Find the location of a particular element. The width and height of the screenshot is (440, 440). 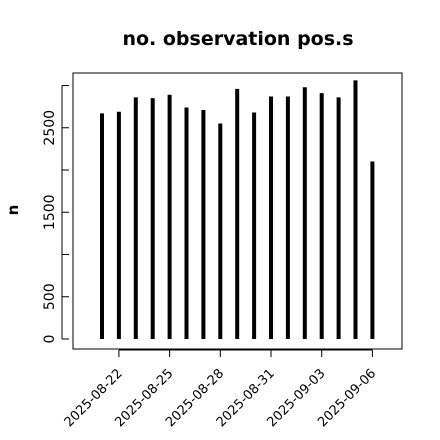

y-axis: 0 500 1500 2500 is located at coordinates (55, 214).